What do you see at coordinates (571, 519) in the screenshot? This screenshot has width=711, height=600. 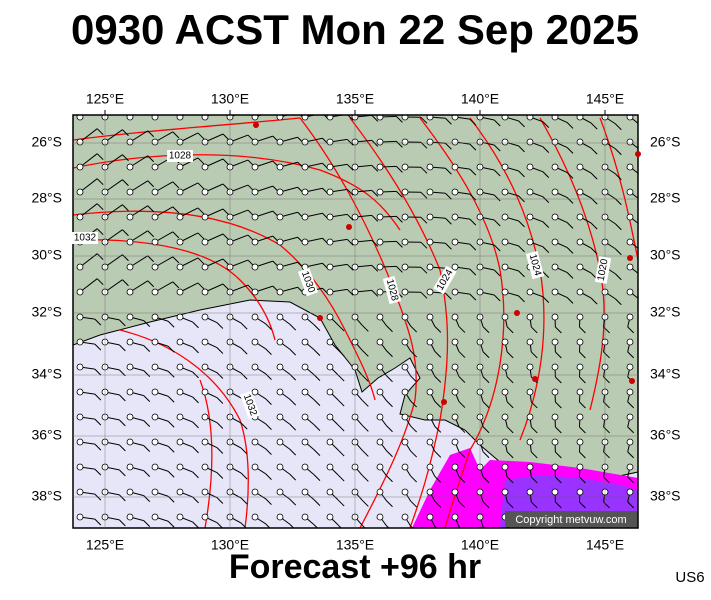 I see `copyright-box` at bounding box center [571, 519].